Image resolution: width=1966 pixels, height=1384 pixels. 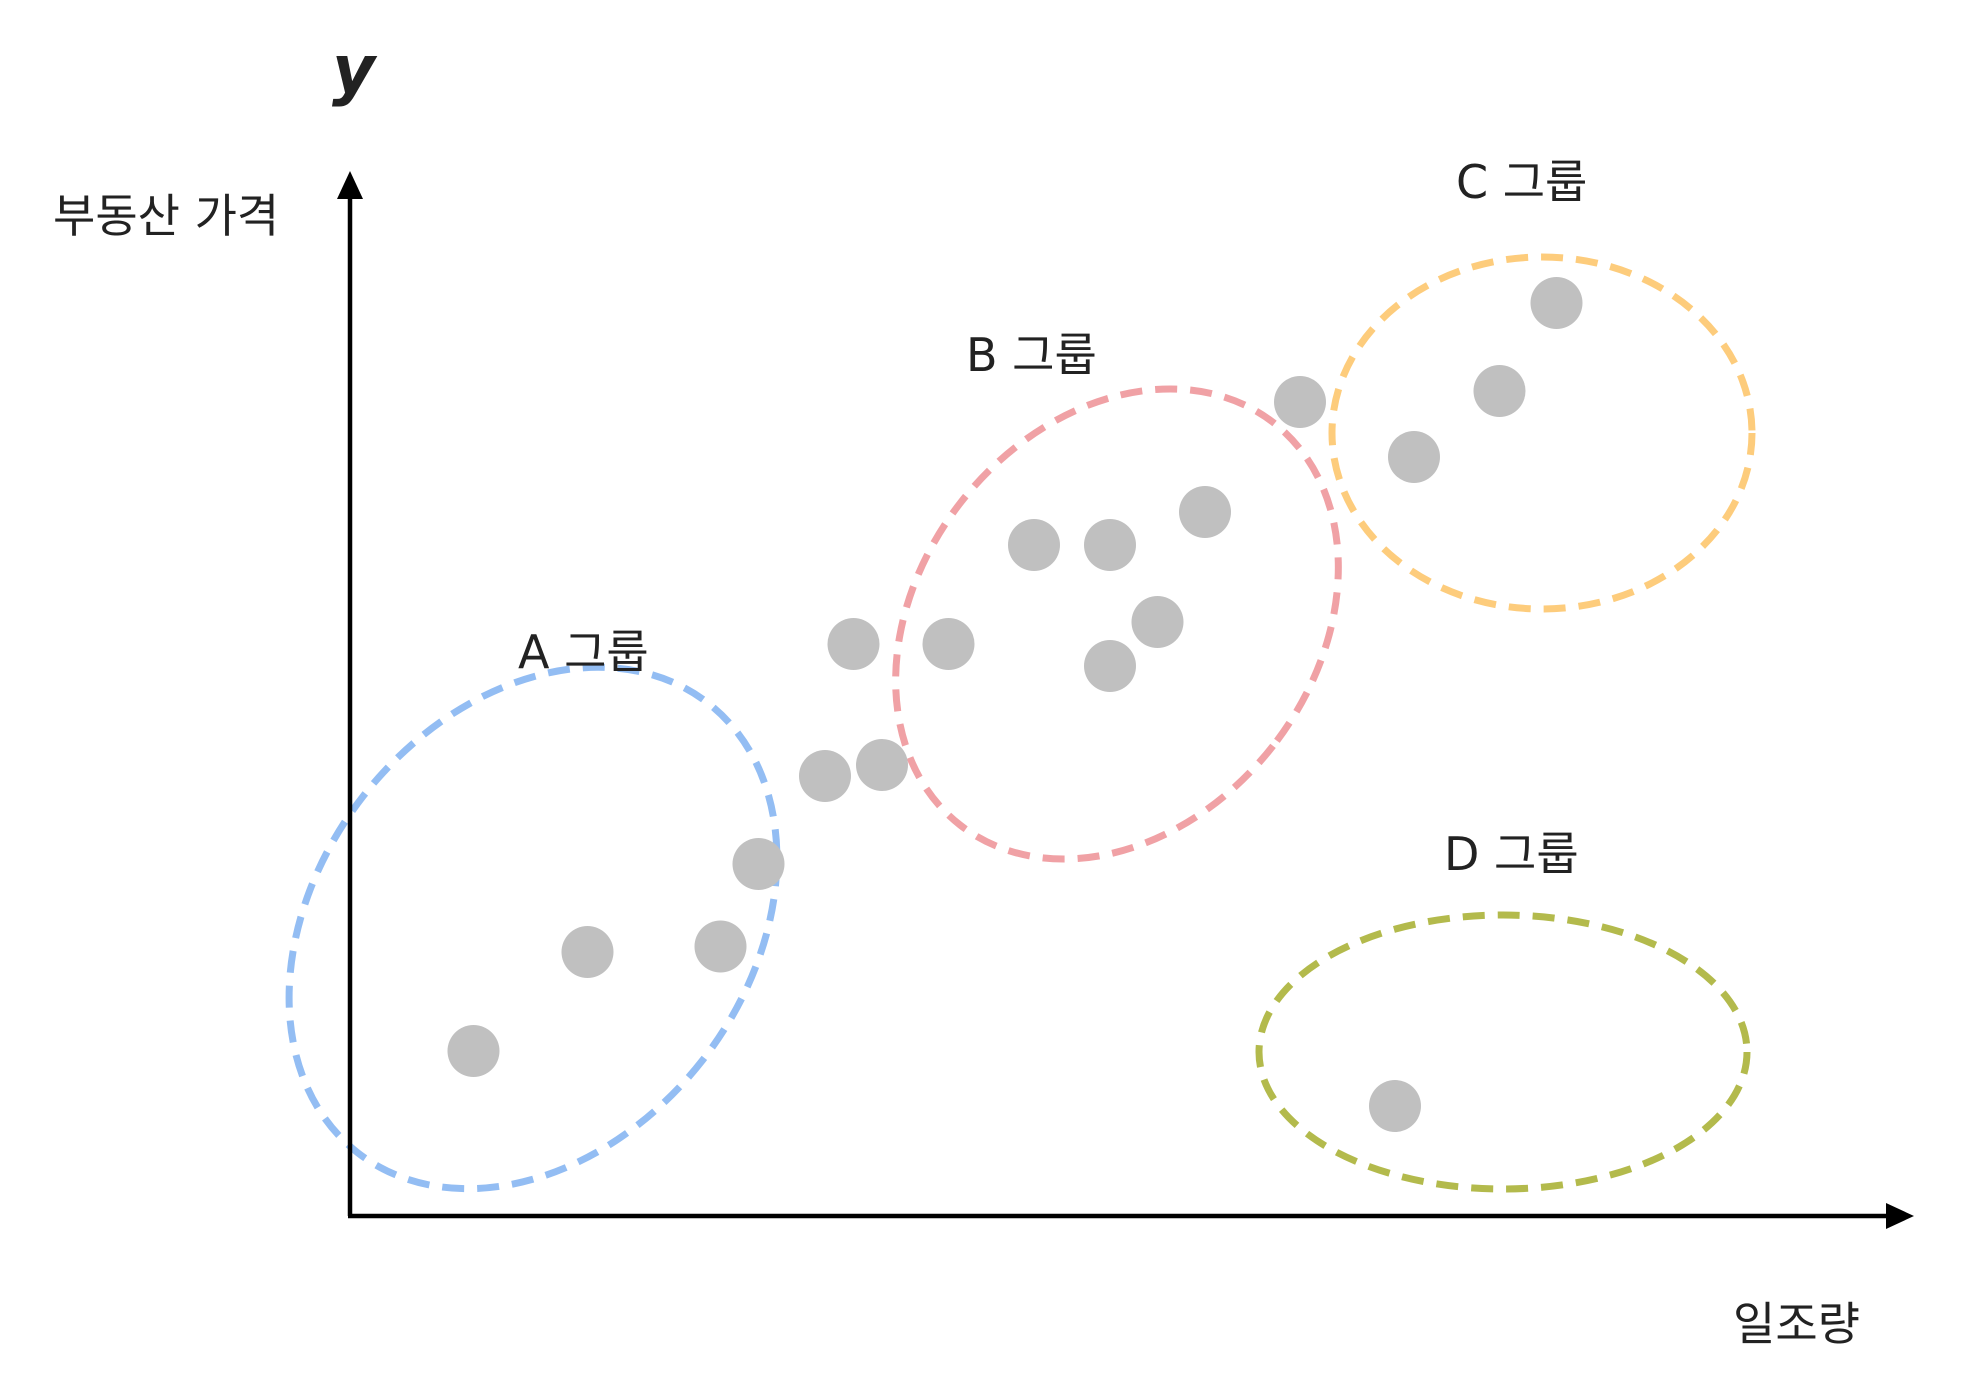 What do you see at coordinates (355, 69) in the screenshot?
I see `y-axis-symbol: y` at bounding box center [355, 69].